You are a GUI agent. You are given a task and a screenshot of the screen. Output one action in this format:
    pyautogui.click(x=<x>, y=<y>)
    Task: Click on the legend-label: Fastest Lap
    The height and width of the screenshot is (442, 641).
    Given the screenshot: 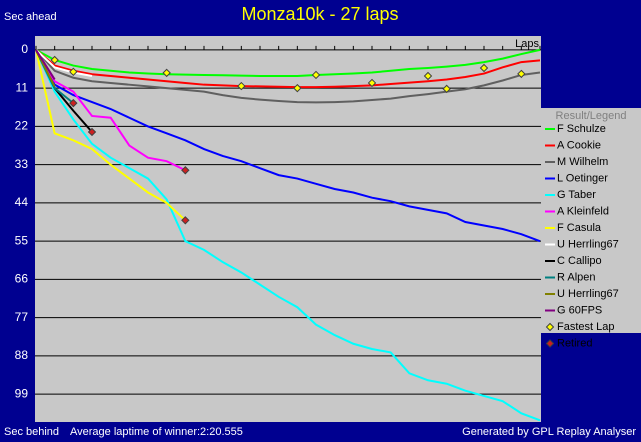 What is the action you would take?
    pyautogui.click(x=585, y=327)
    